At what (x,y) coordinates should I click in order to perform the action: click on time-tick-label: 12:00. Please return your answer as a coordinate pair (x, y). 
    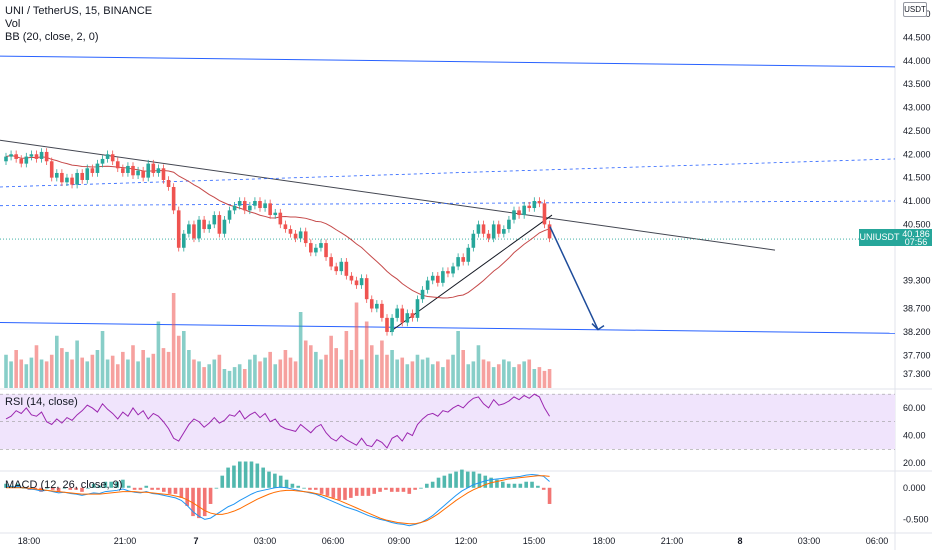
    Looking at the image, I should click on (466, 541).